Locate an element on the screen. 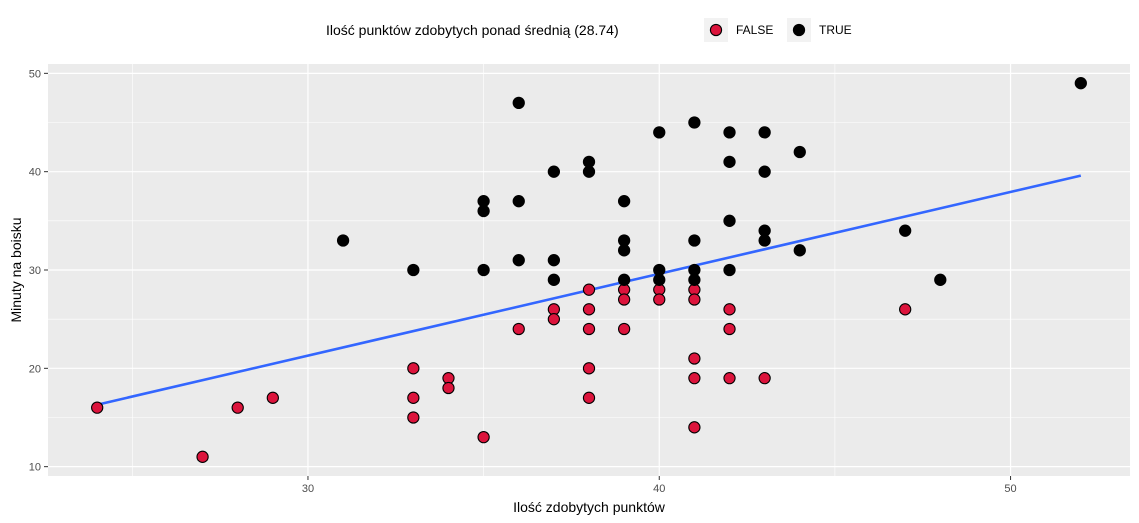 The height and width of the screenshot is (523, 1139). legend-label-true: TRUE is located at coordinates (835, 30).